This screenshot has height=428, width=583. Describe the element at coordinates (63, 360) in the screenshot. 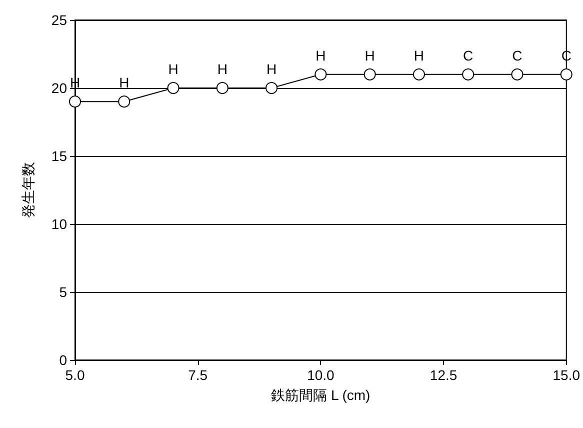

I see `y-tick-label: 0` at that location.